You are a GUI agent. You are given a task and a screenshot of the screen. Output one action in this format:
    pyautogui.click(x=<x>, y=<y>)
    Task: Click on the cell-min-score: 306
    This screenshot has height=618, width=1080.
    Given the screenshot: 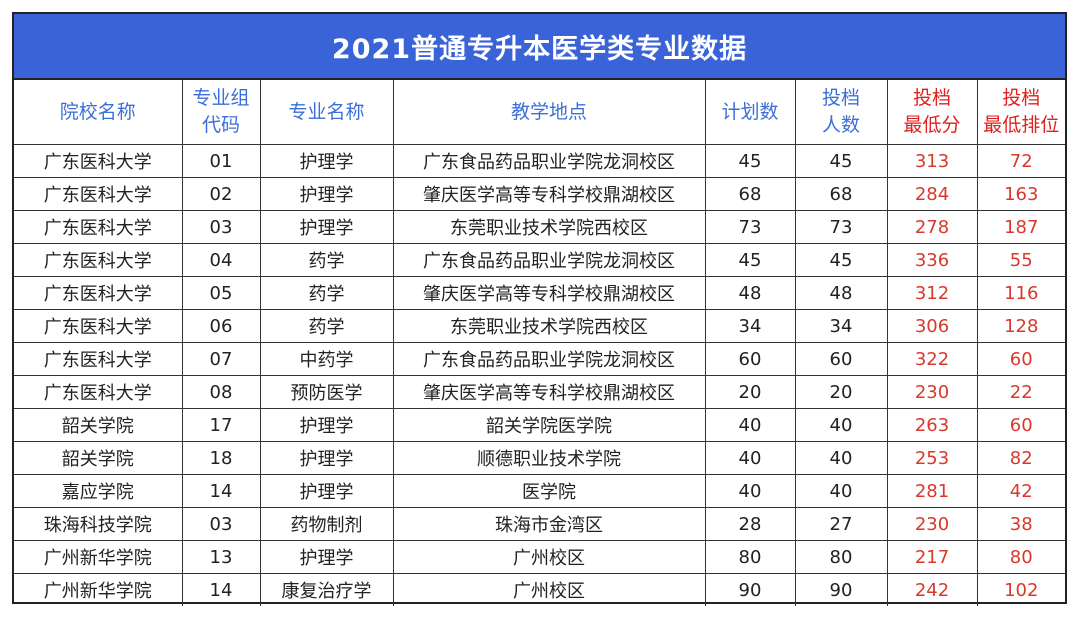 What is the action you would take?
    pyautogui.click(x=932, y=326)
    